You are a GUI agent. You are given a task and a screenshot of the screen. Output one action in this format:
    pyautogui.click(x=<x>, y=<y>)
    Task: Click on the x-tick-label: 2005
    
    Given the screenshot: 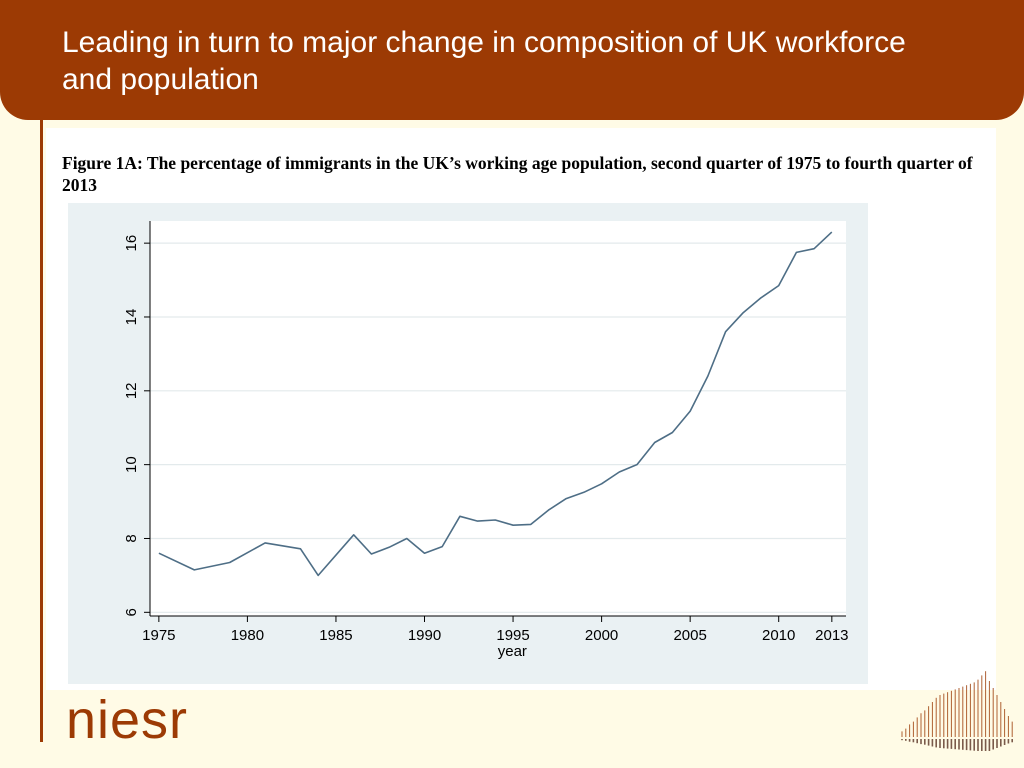 What is the action you would take?
    pyautogui.click(x=689, y=635)
    